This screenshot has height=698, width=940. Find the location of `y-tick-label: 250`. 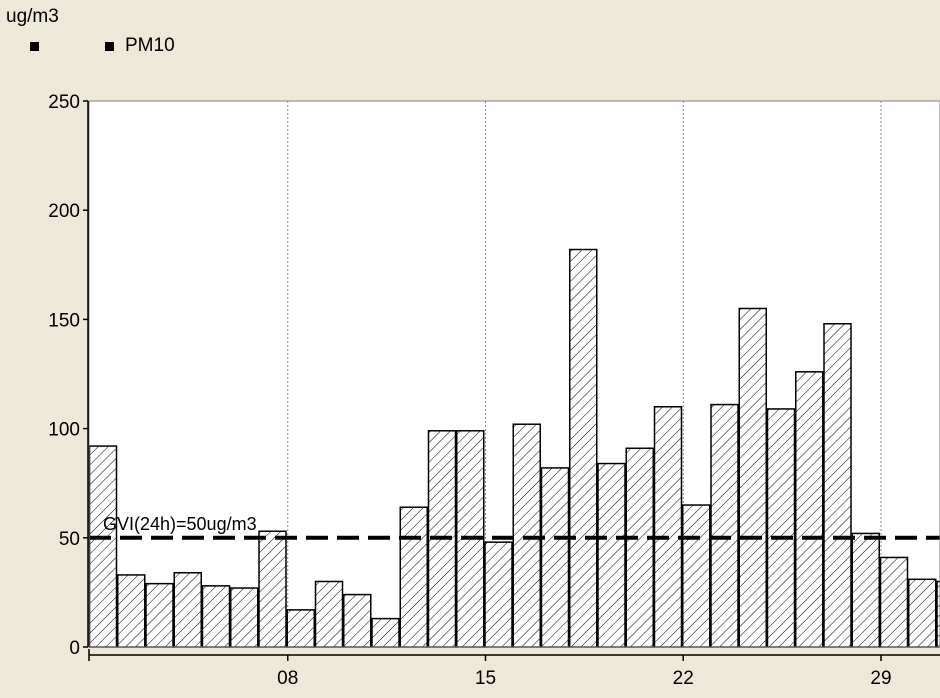

y-tick-label: 250 is located at coordinates (64, 102).